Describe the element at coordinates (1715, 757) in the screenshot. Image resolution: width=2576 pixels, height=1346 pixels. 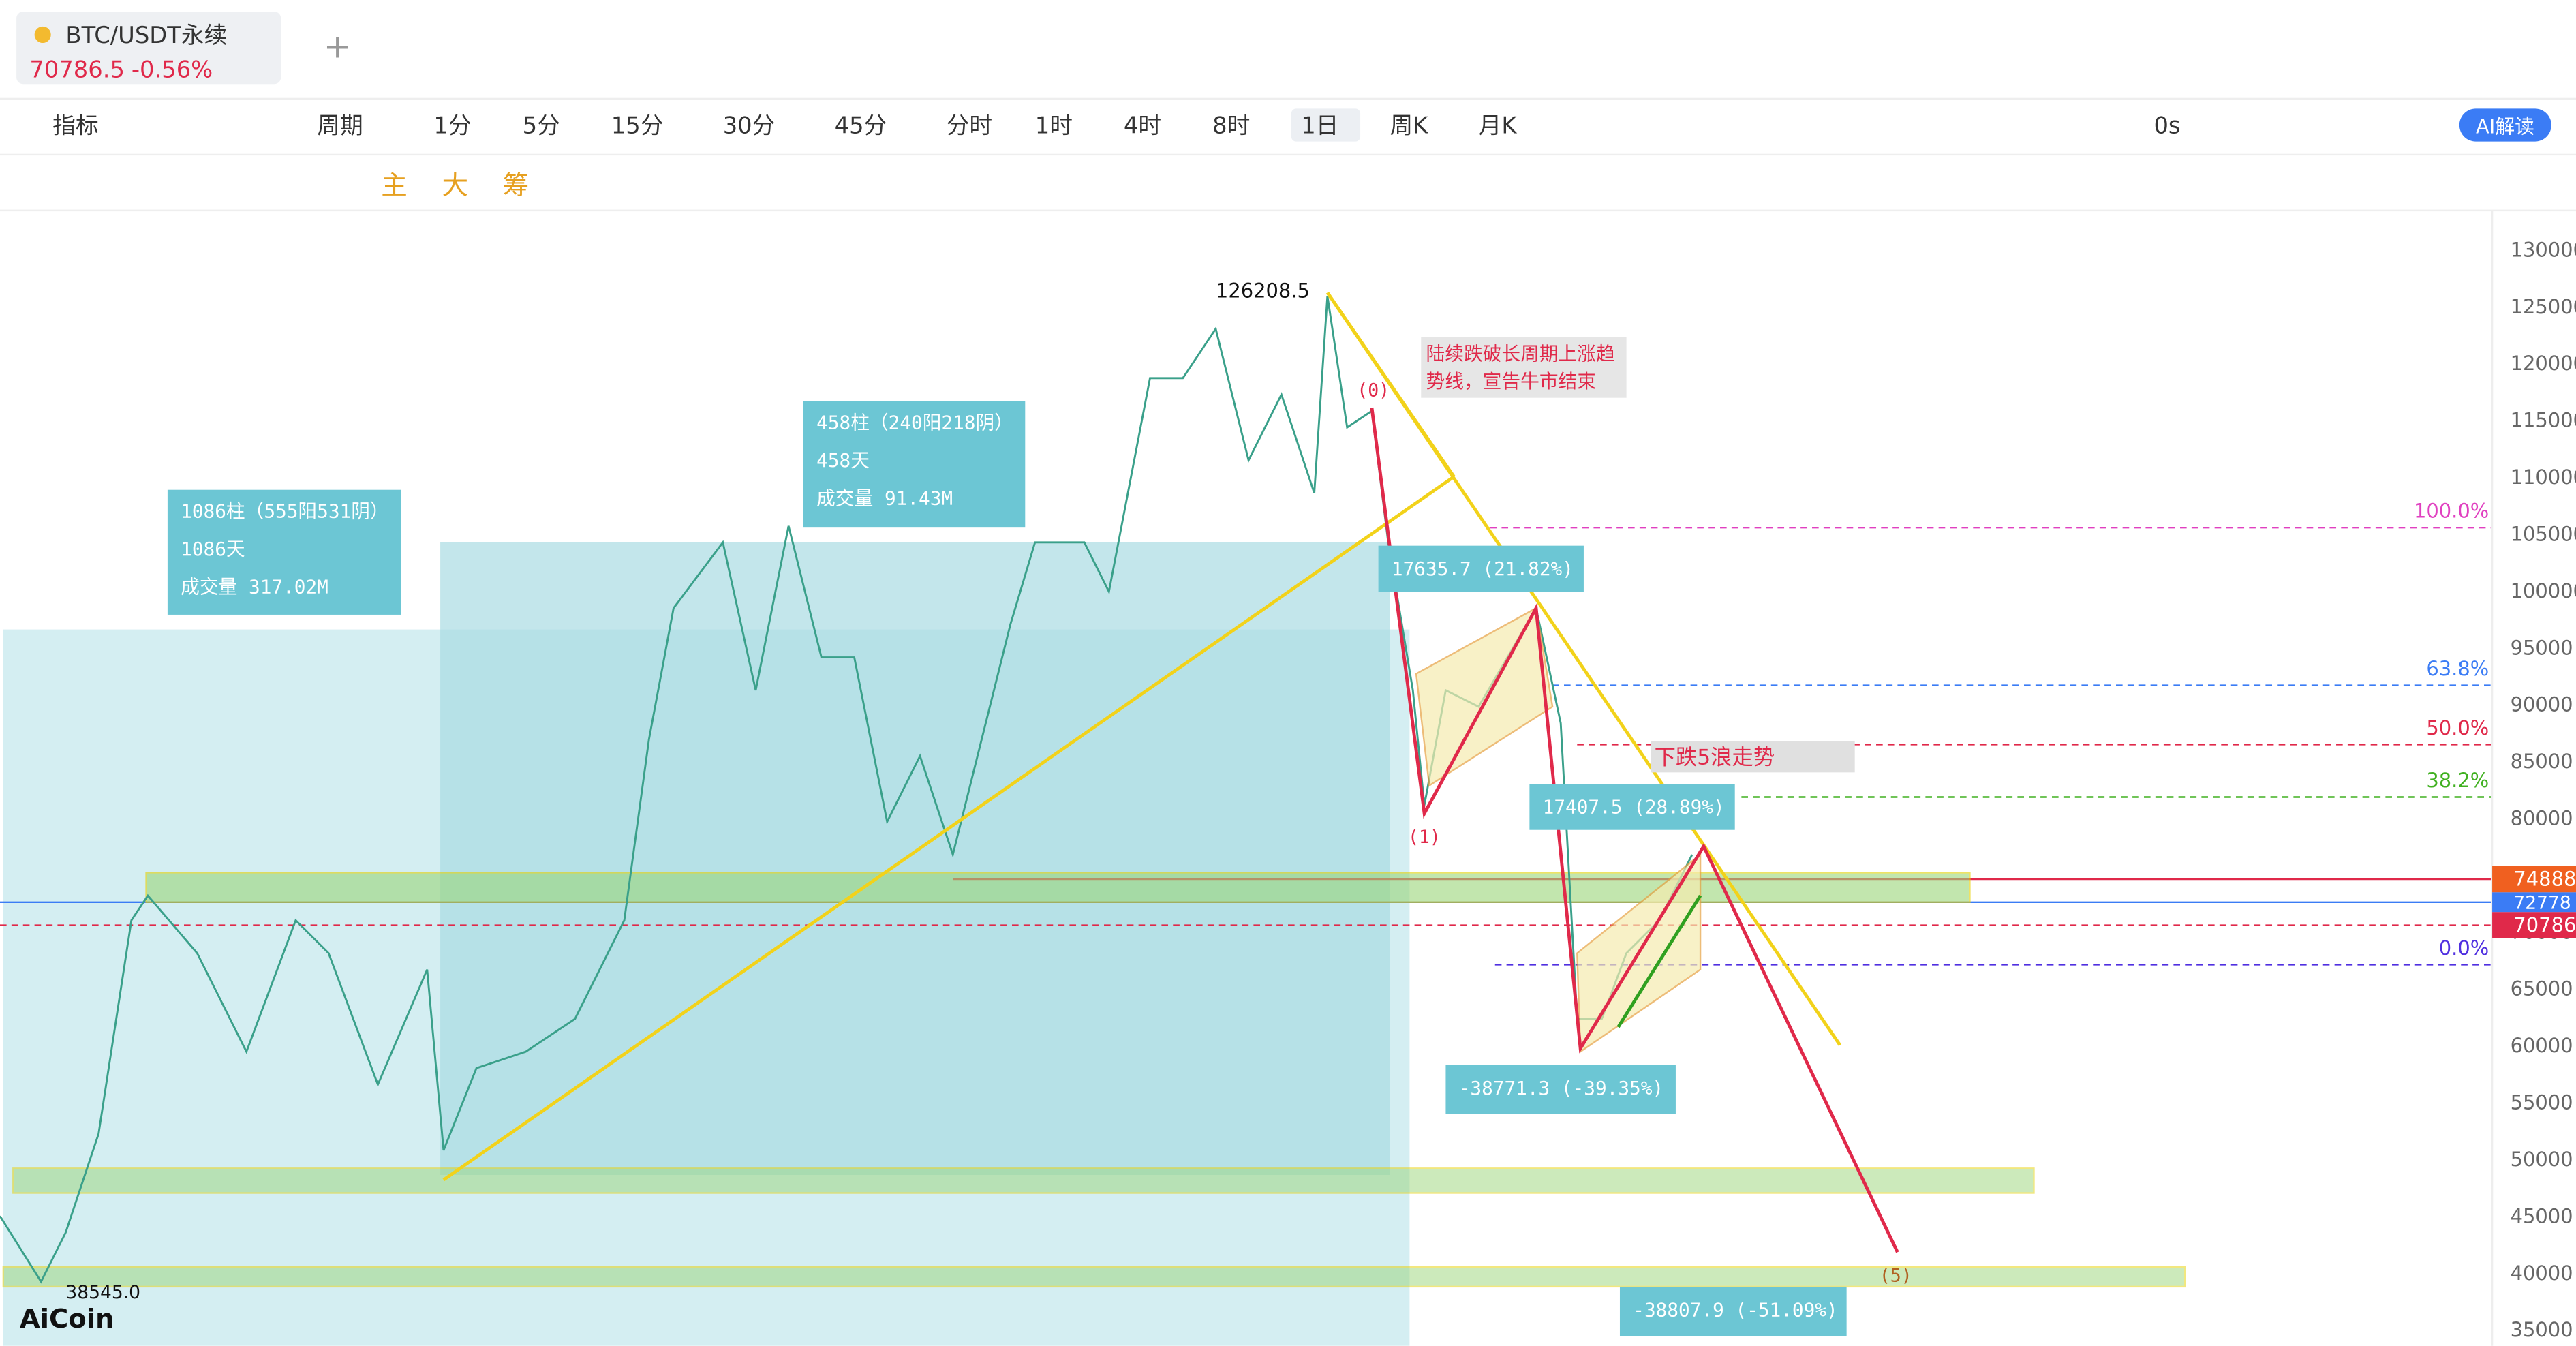
I see `wave-title: 下跌5浪走势` at that location.